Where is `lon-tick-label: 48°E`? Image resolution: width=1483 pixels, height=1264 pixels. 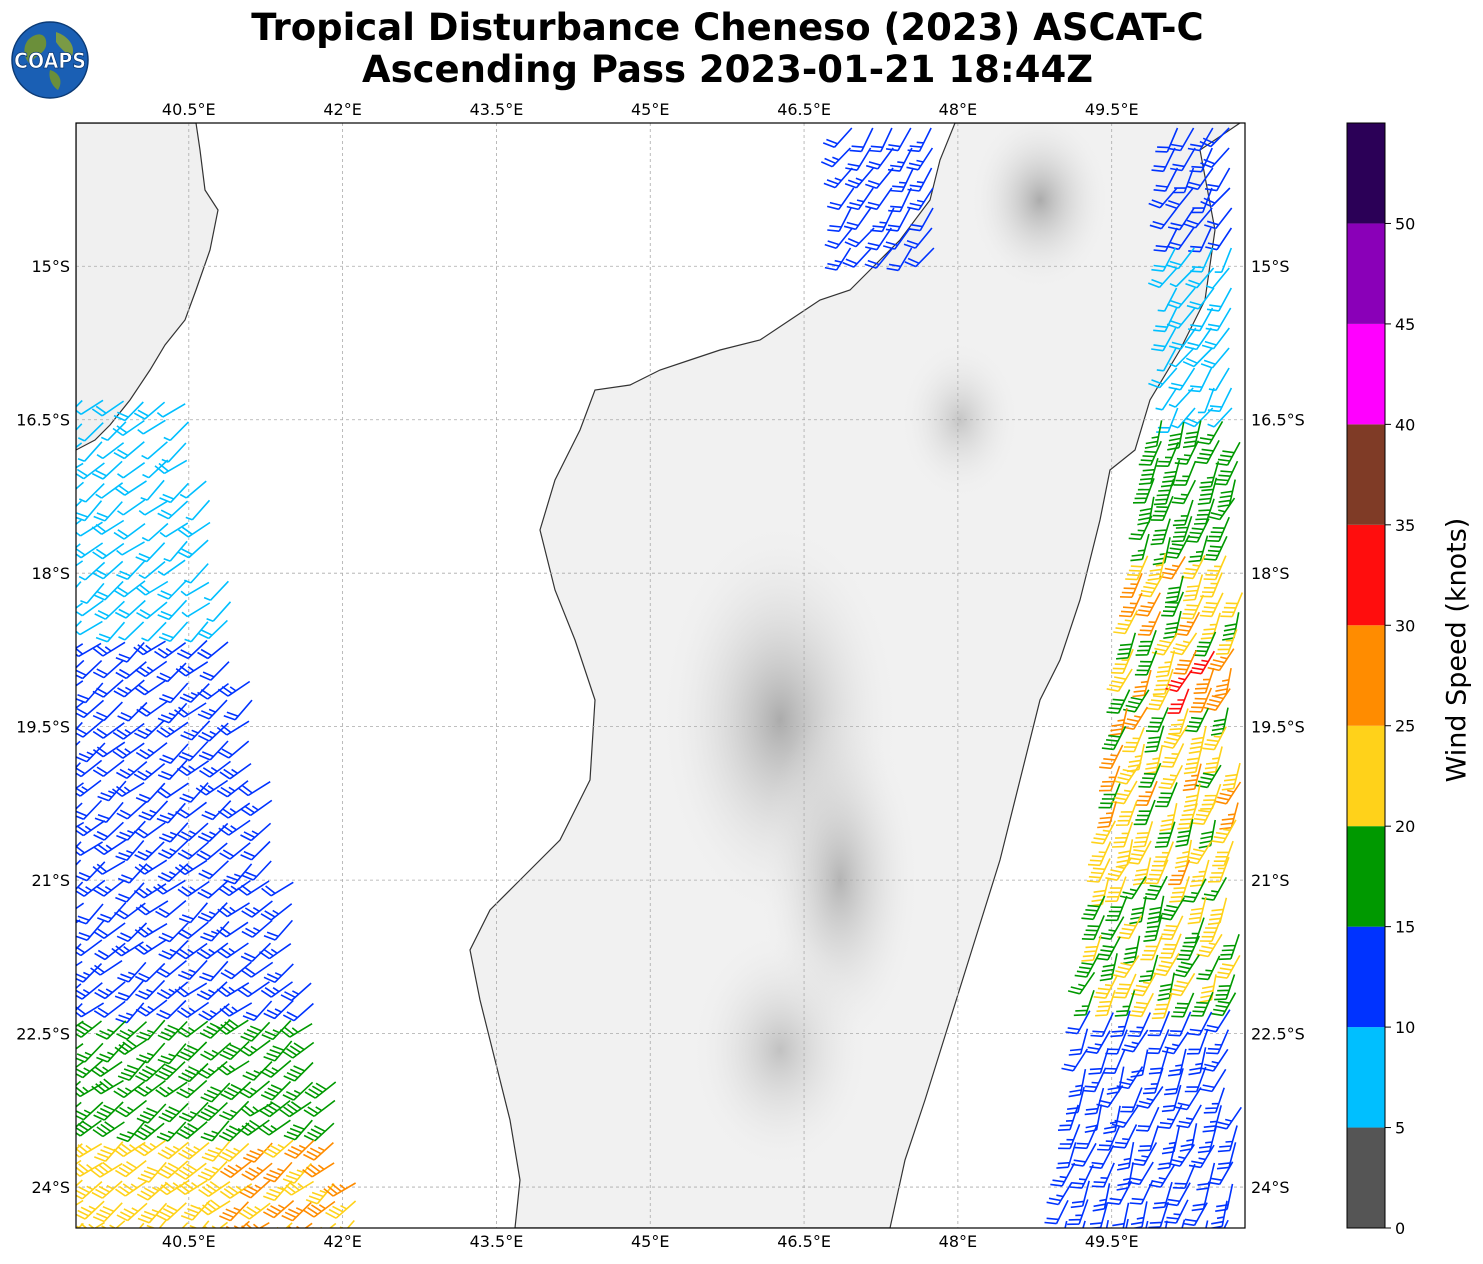 lon-tick-label: 48°E is located at coordinates (958, 1241).